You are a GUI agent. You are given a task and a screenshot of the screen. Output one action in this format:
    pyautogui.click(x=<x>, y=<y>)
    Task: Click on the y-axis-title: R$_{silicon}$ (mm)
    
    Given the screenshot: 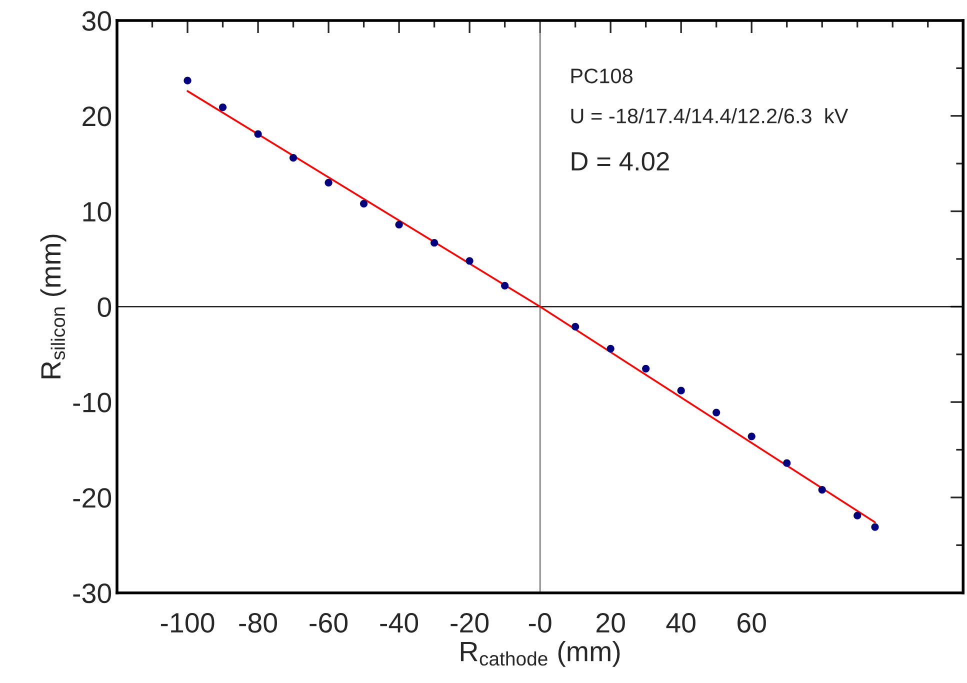 What is the action you would take?
    pyautogui.click(x=53, y=306)
    